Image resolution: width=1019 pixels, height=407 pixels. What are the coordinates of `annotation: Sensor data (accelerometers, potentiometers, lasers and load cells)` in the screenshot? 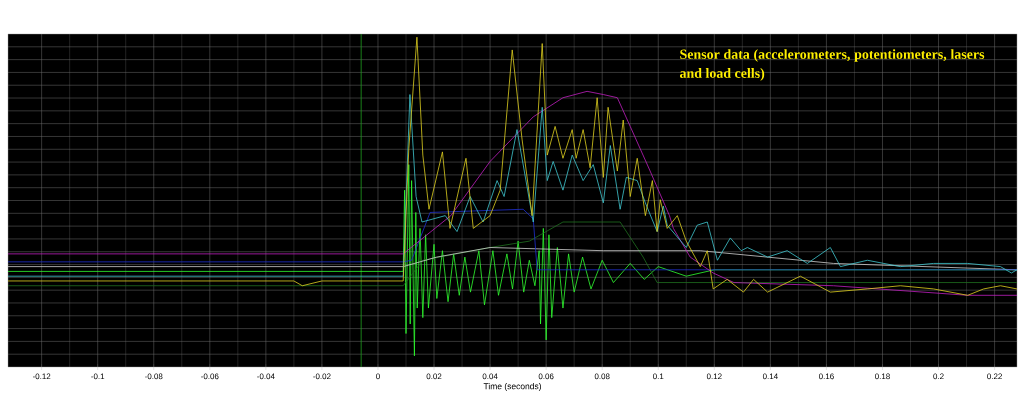 It's located at (832, 65).